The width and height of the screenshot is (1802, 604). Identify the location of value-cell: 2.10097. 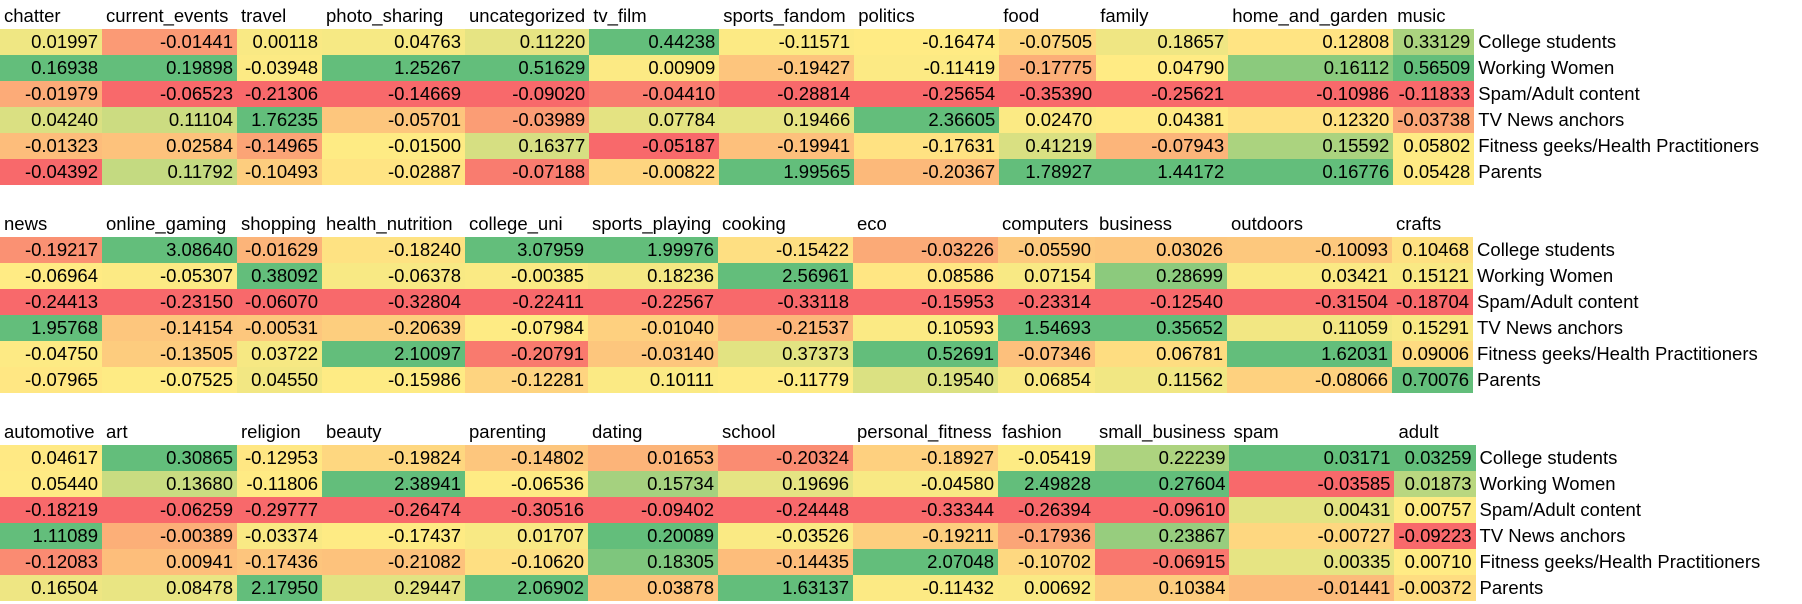
(393, 354).